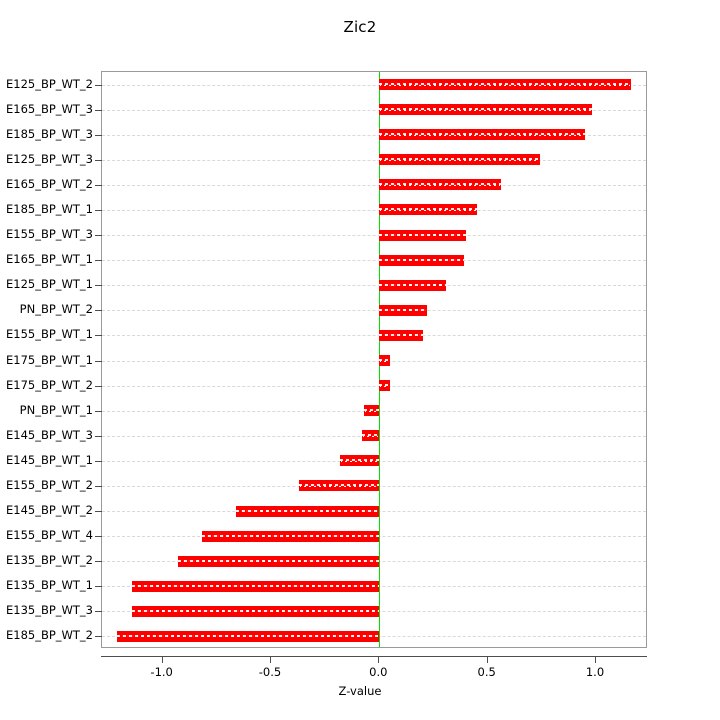  Describe the element at coordinates (49, 284) in the screenshot. I see `y-axis-tick-label: E125_BP_WT_1` at that location.